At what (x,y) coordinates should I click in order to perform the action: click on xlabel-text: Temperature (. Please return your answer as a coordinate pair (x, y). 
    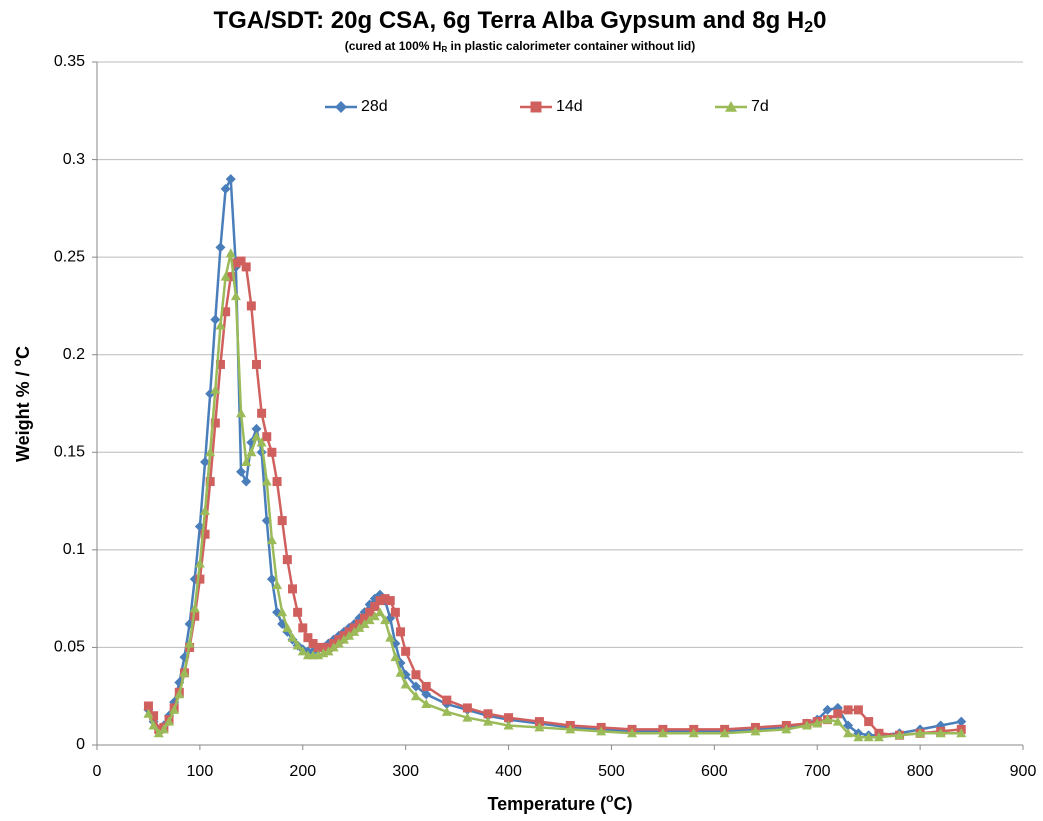
    Looking at the image, I should click on (546, 804).